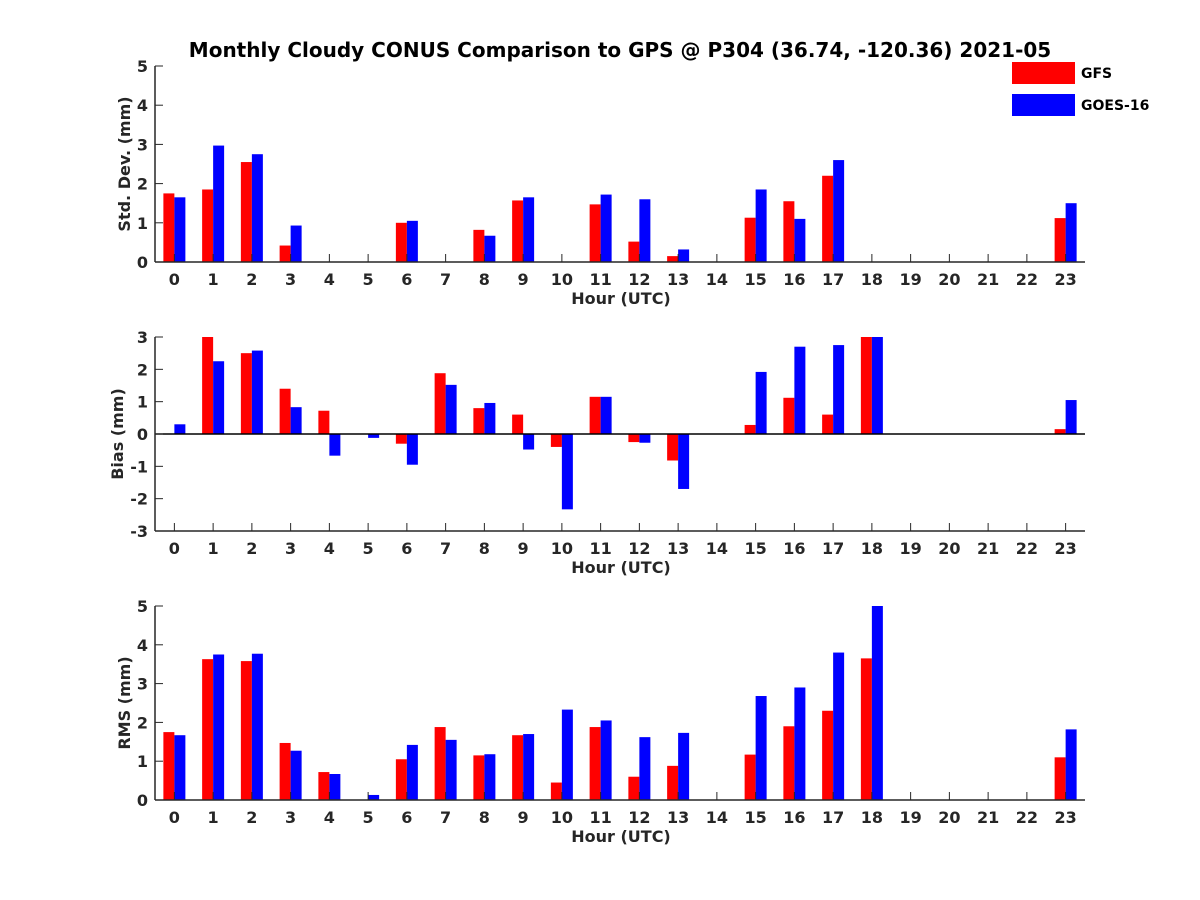 The height and width of the screenshot is (900, 1200). What do you see at coordinates (213, 279) in the screenshot?
I see `x-tick-label: 1` at bounding box center [213, 279].